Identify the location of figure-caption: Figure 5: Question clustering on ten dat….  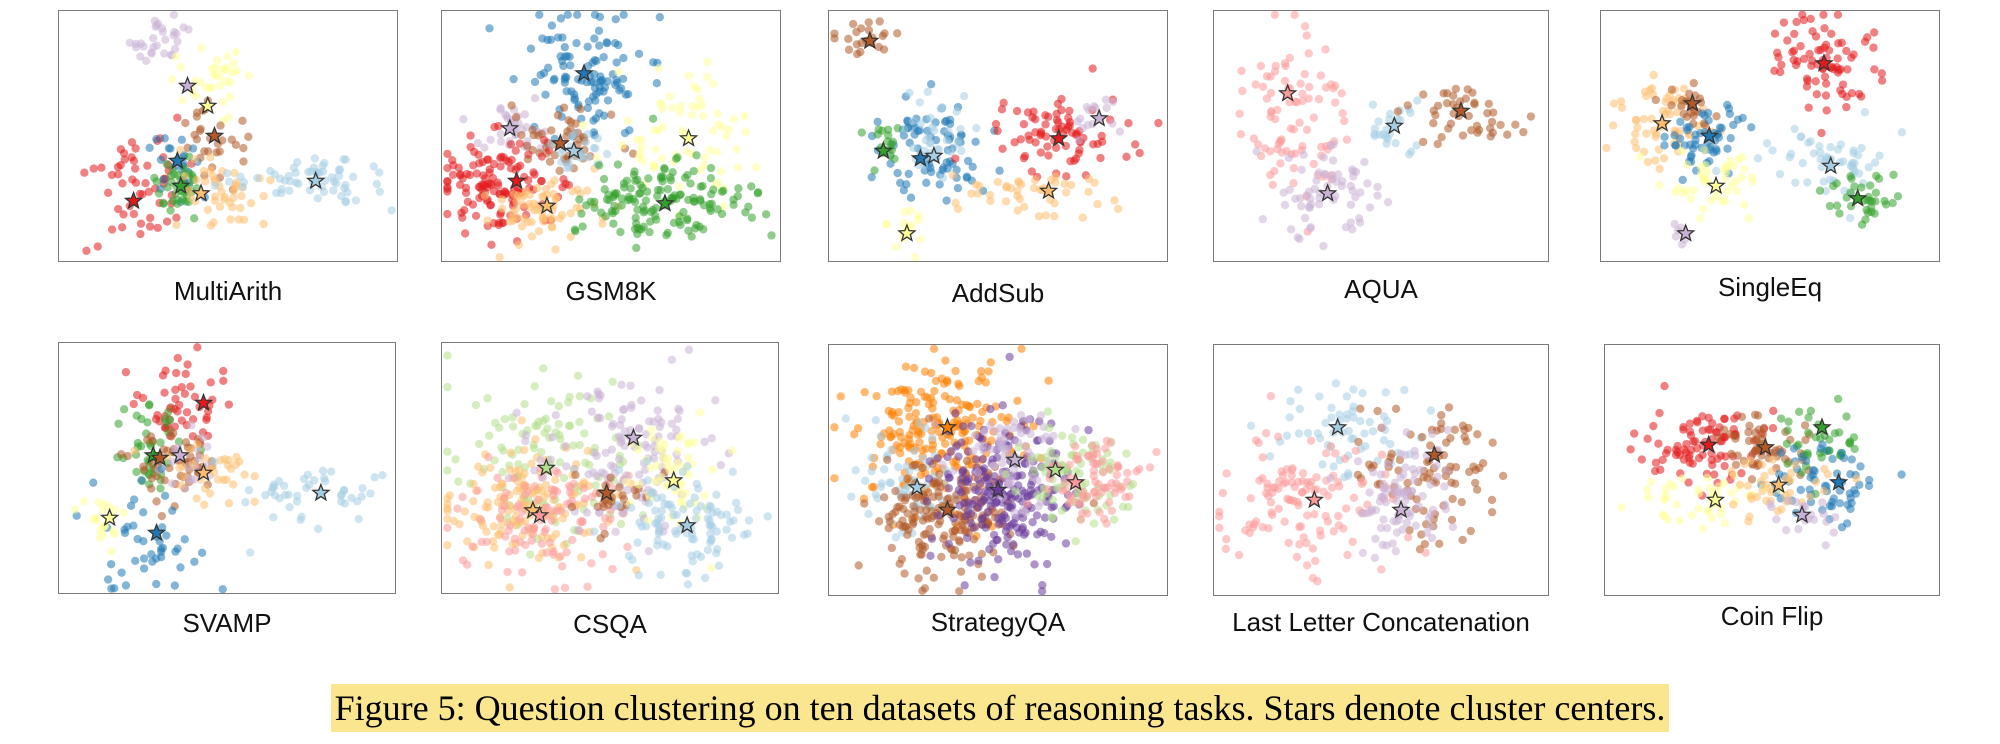
(1000, 708).